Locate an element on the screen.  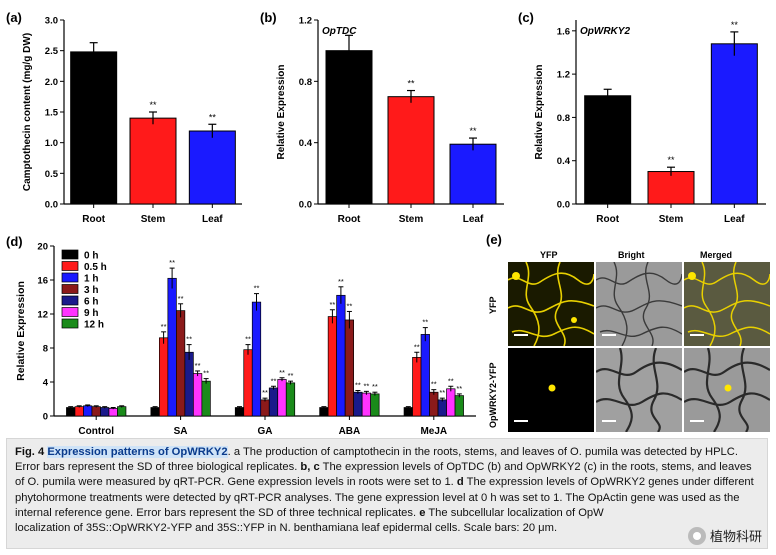
bar-meja-6h is located at coordinates (442, 408).